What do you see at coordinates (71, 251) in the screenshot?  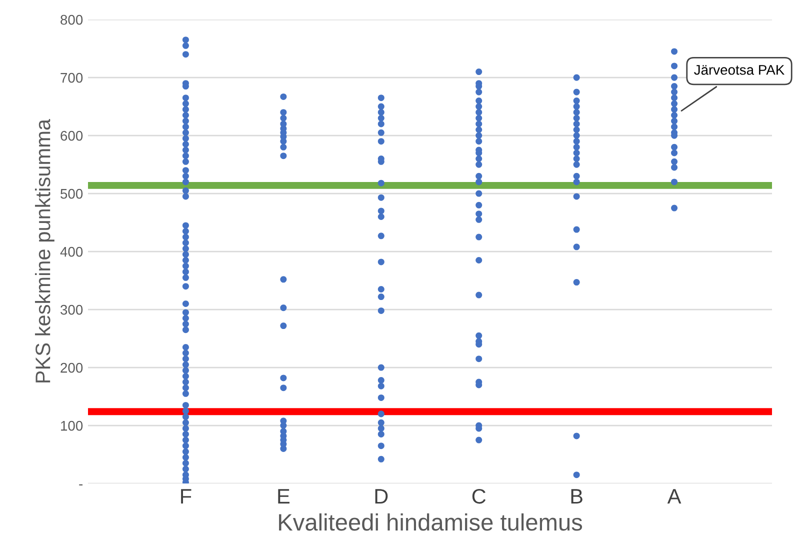 I see `y-tick-label: 400` at bounding box center [71, 251].